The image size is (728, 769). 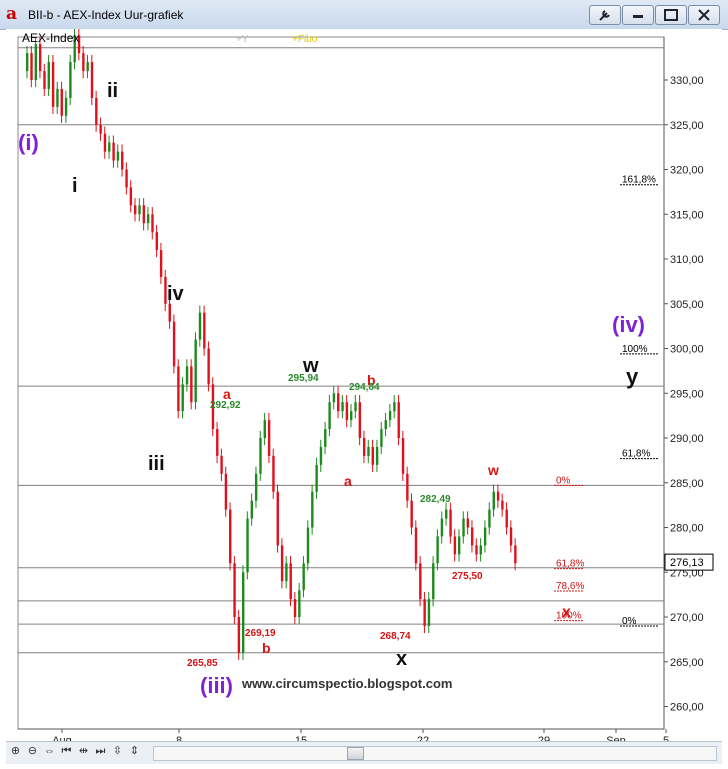 What do you see at coordinates (687, 394) in the screenshot?
I see `y-tick-label: 295,00` at bounding box center [687, 394].